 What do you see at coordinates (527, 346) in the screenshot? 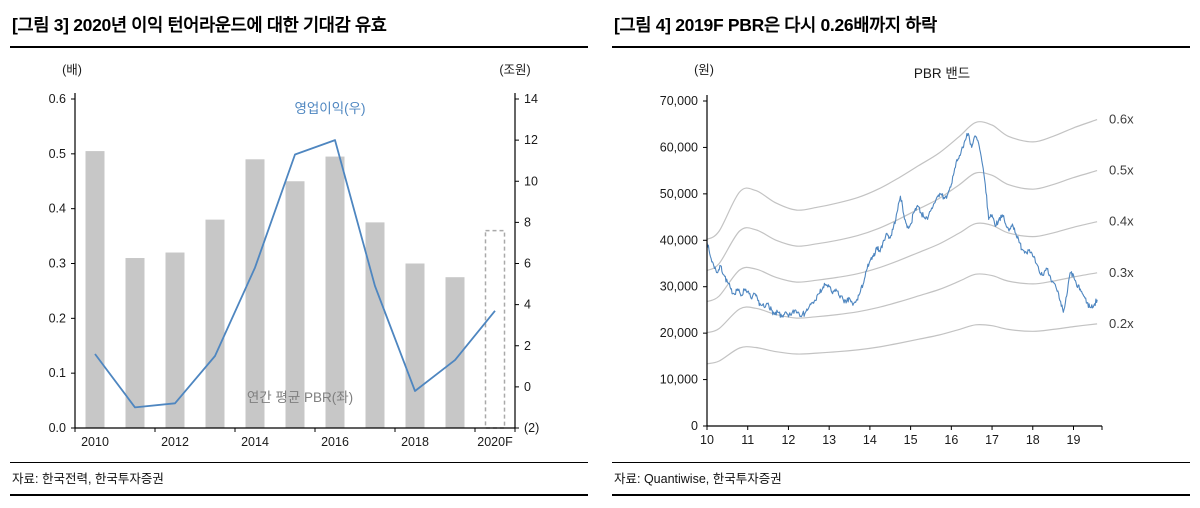
I see `right-axis-tick-label: 2` at bounding box center [527, 346].